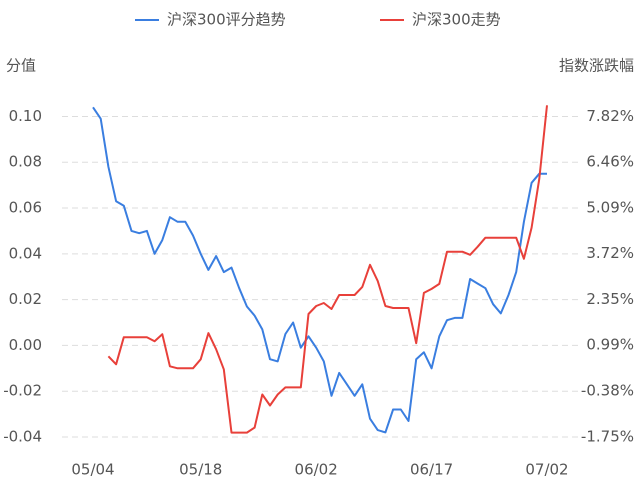  What do you see at coordinates (92, 470) in the screenshot?
I see `x-tick-label: 05/04` at bounding box center [92, 470].